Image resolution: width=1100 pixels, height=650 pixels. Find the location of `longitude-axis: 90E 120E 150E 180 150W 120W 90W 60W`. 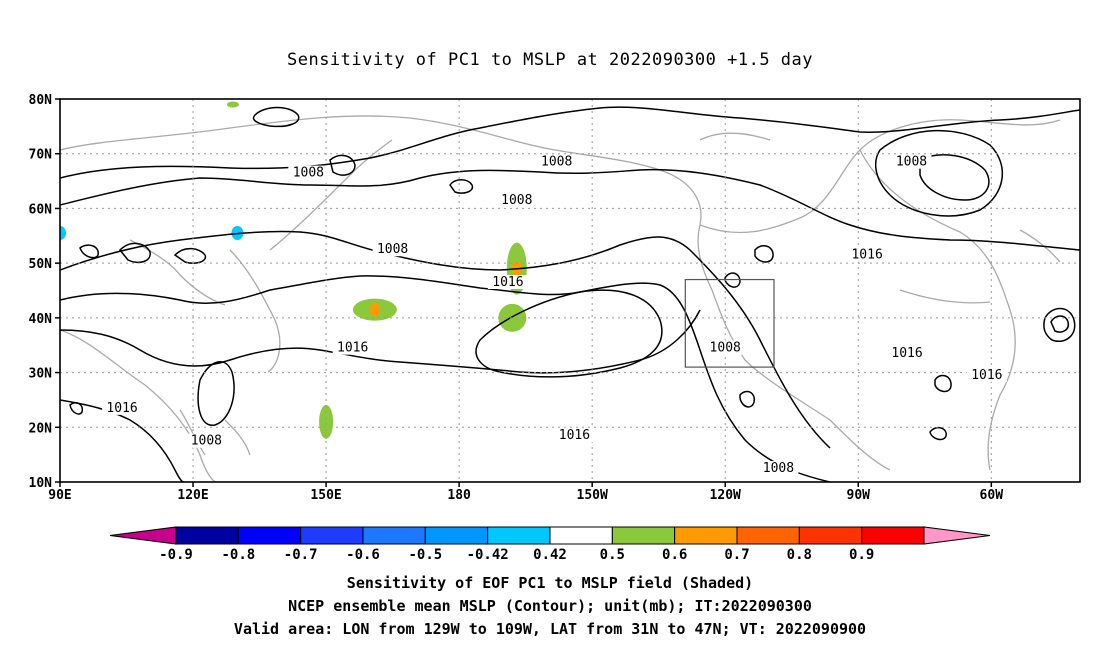

longitude-axis: 90E 120E 150E 180 150W 120W 90W 60W is located at coordinates (525, 492).